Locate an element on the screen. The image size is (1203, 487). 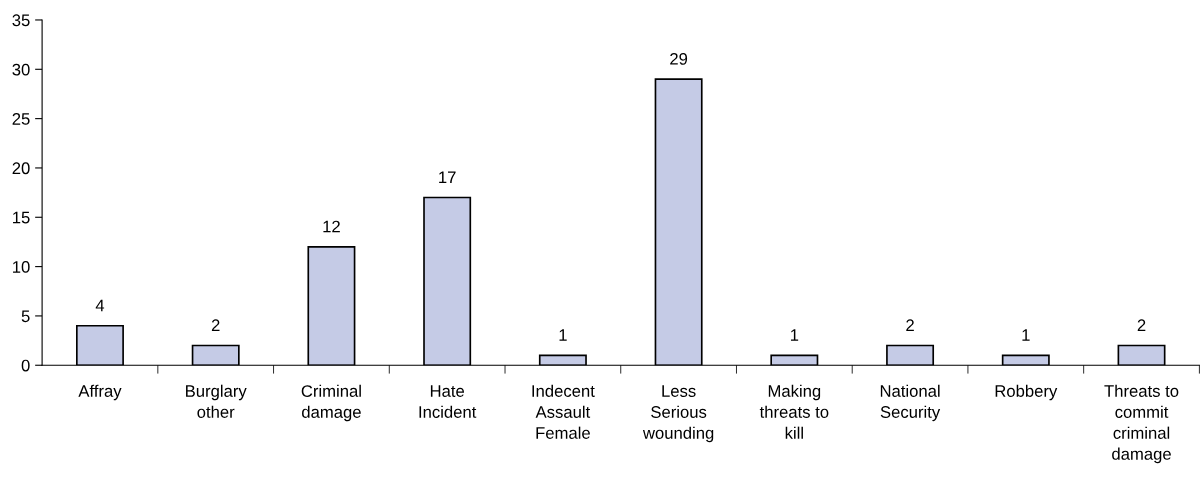
x-tick-label: Robbery is located at coordinates (1026, 392).